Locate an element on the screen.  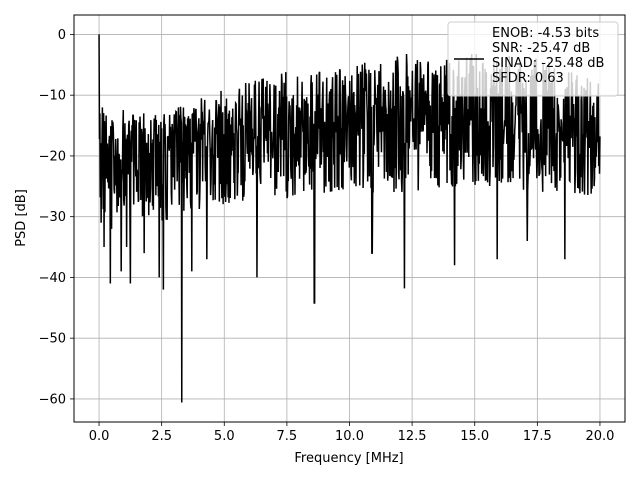
x-tick-label: 0.0 is located at coordinates (99, 436).